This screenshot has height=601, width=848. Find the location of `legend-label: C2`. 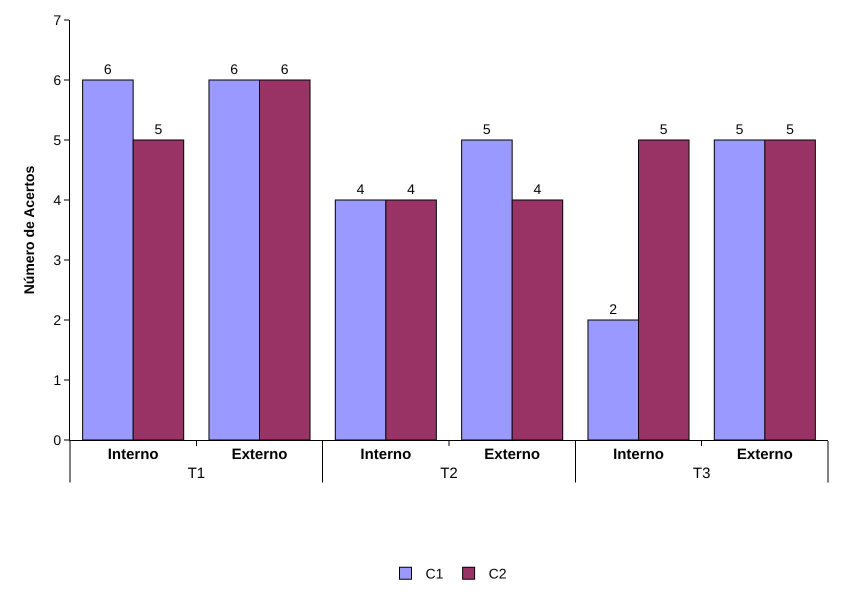

legend-label: C2 is located at coordinates (497, 574).